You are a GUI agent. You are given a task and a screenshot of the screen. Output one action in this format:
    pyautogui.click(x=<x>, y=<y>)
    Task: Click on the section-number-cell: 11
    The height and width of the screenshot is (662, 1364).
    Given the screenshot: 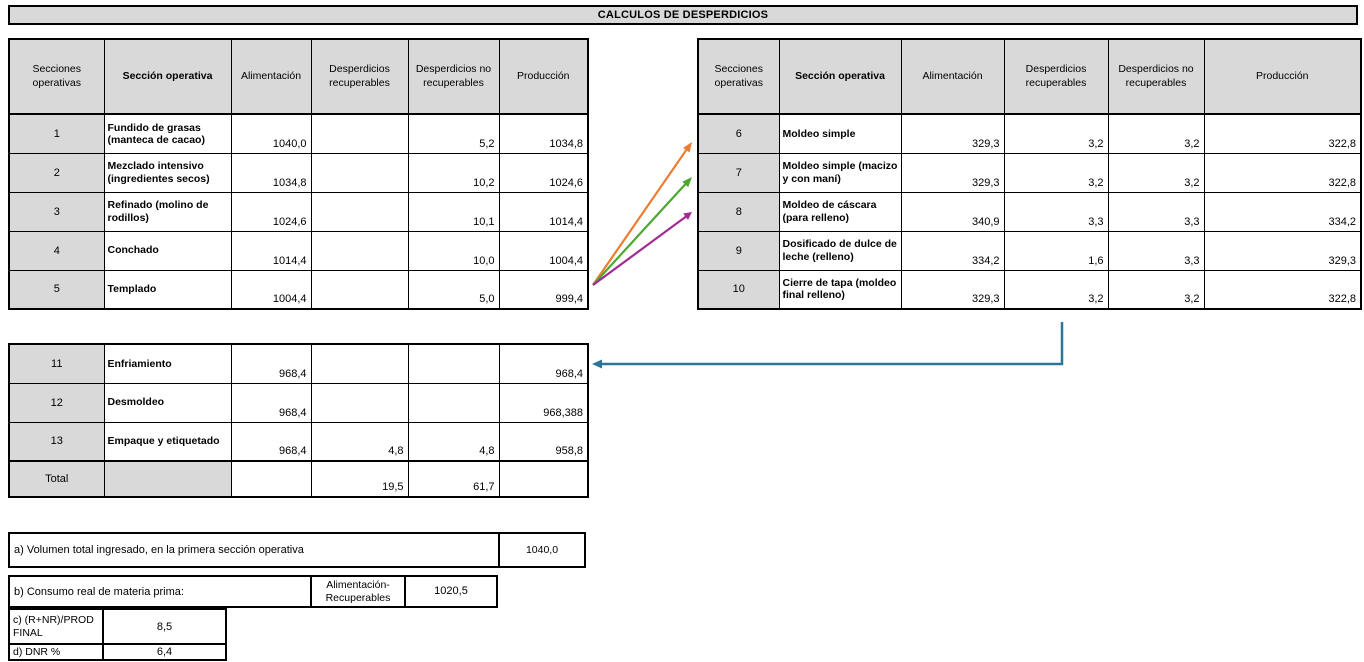 What is the action you would take?
    pyautogui.click(x=56, y=363)
    